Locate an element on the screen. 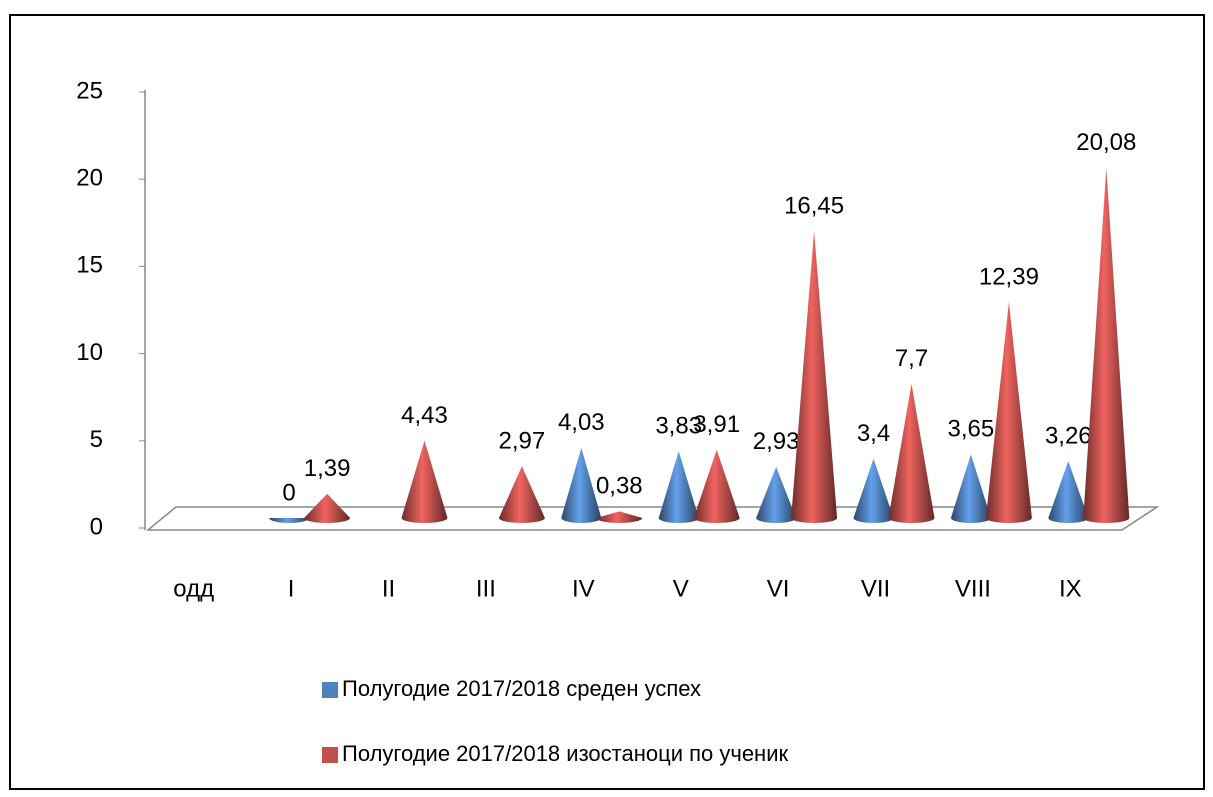  data-label: 3,4 is located at coordinates (873, 433).